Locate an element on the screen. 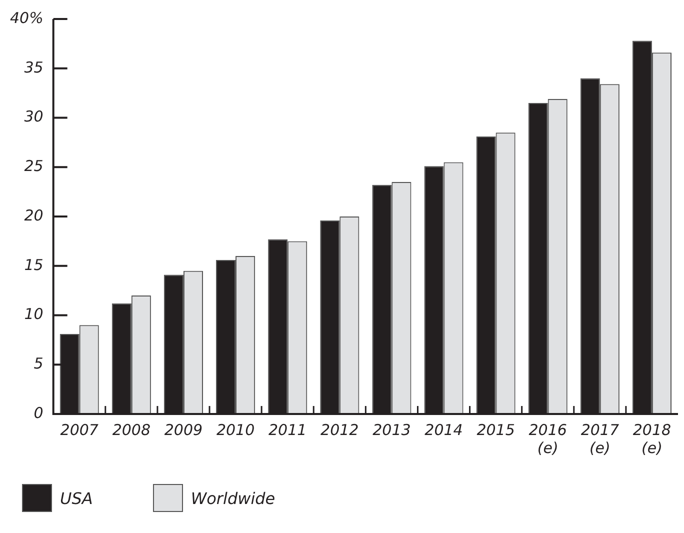  y-tick-label: 5 is located at coordinates (39, 363).